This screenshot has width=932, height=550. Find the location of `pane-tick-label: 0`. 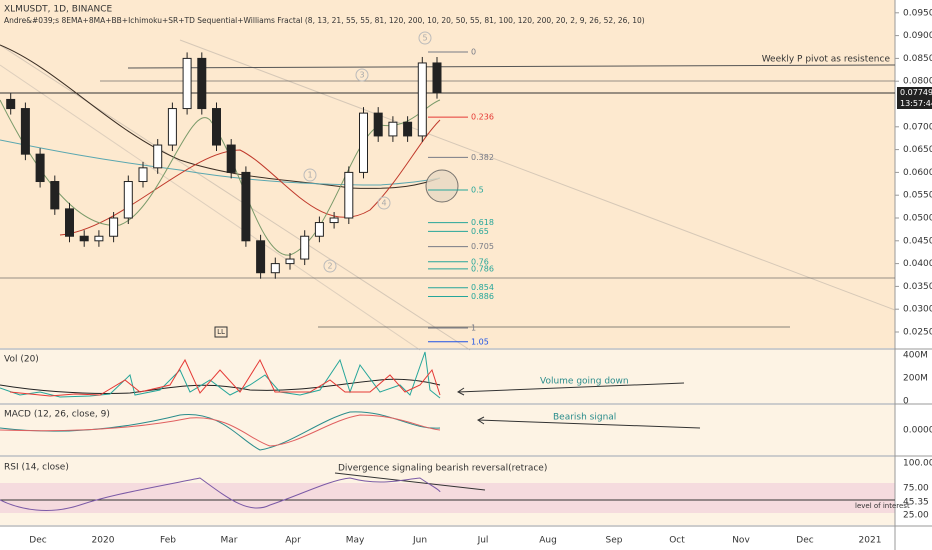

pane-tick-label: 0 is located at coordinates (906, 402).